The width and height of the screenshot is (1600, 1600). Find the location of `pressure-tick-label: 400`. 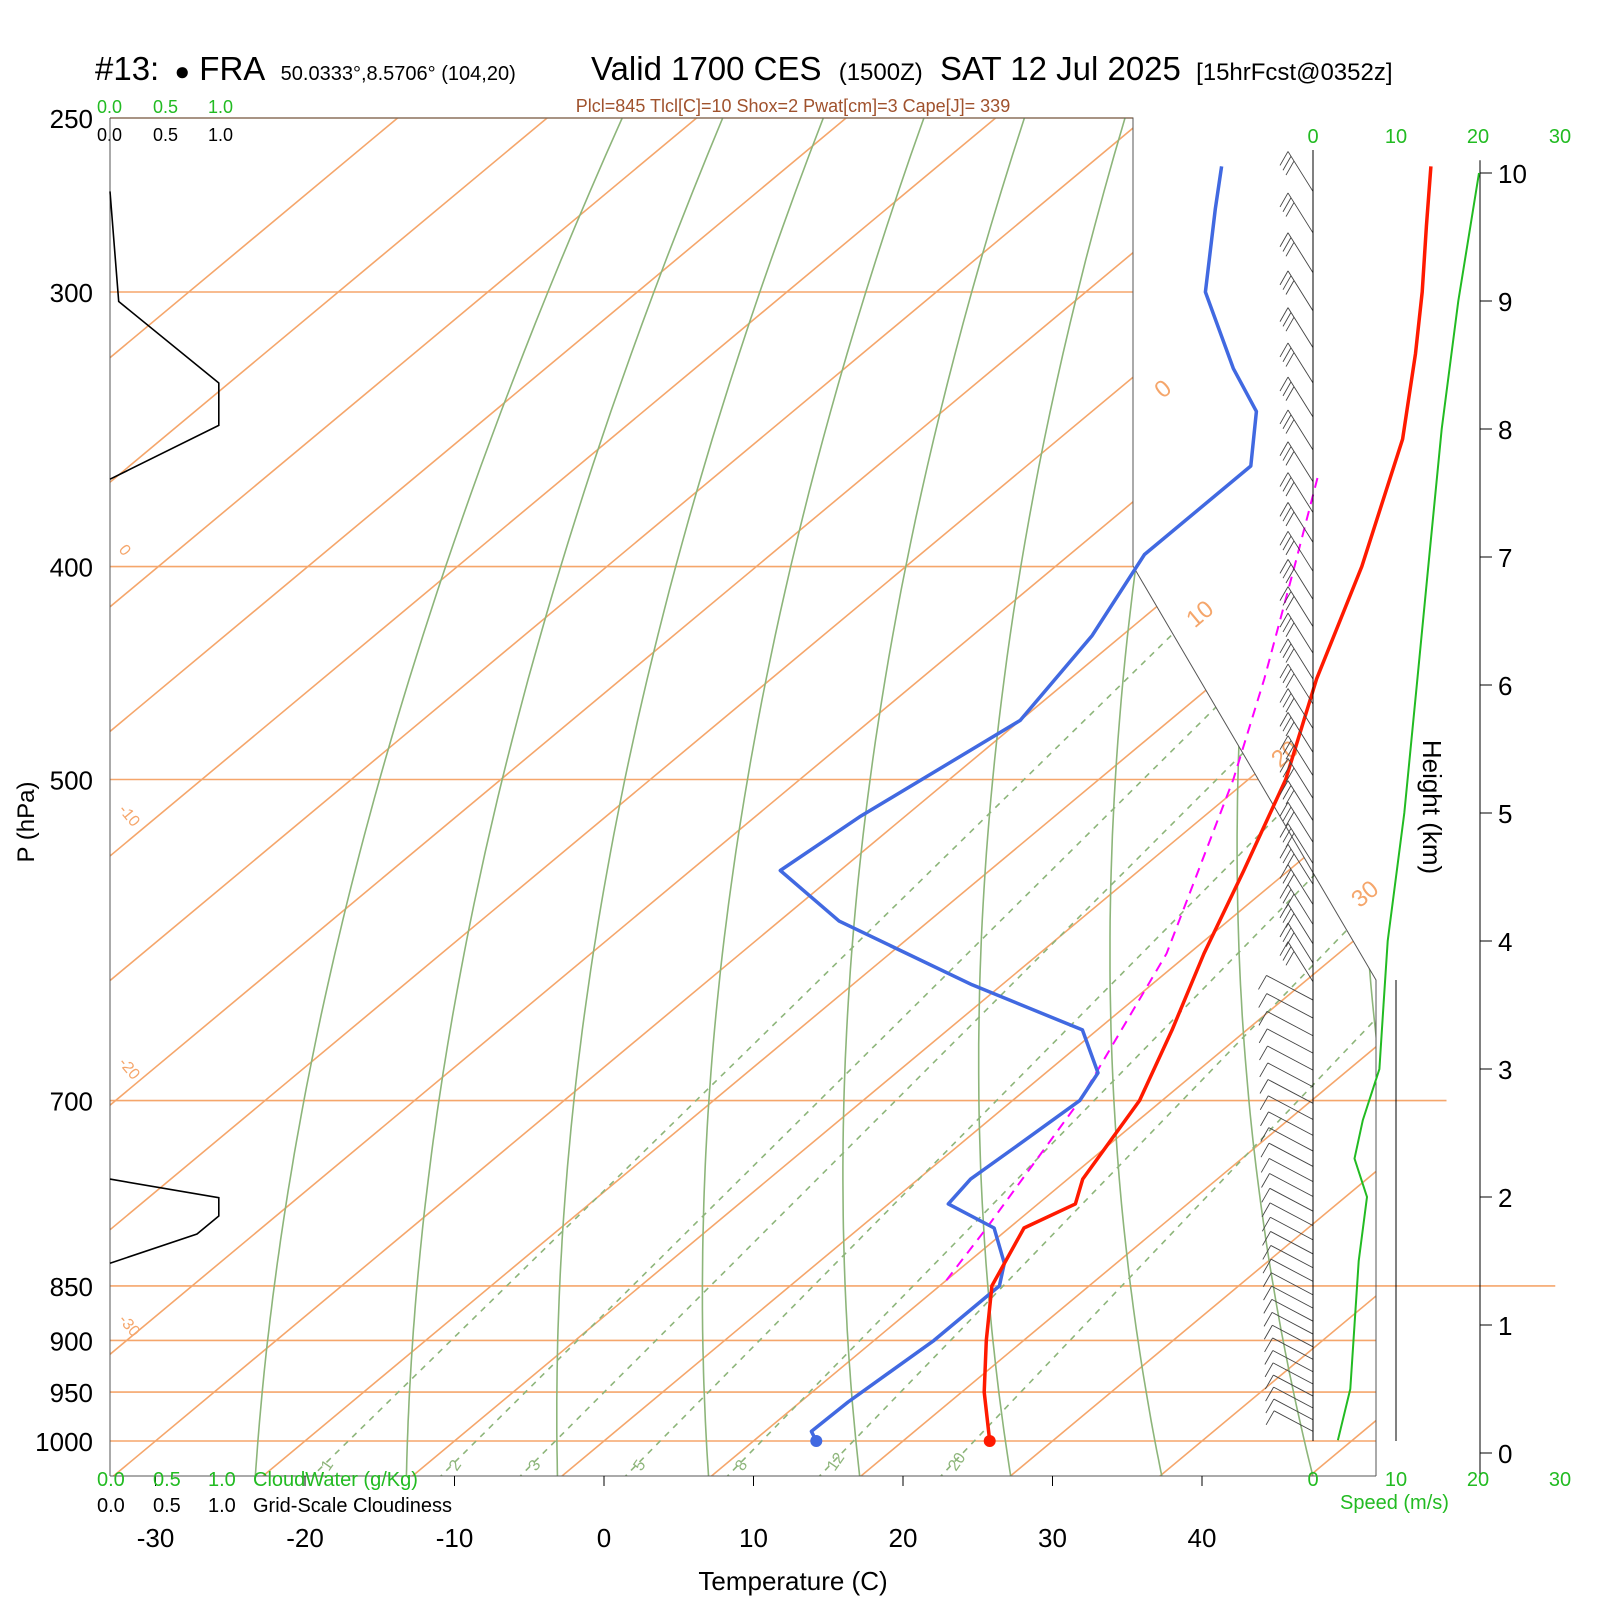

pressure-tick-label: 400 is located at coordinates (71, 568).